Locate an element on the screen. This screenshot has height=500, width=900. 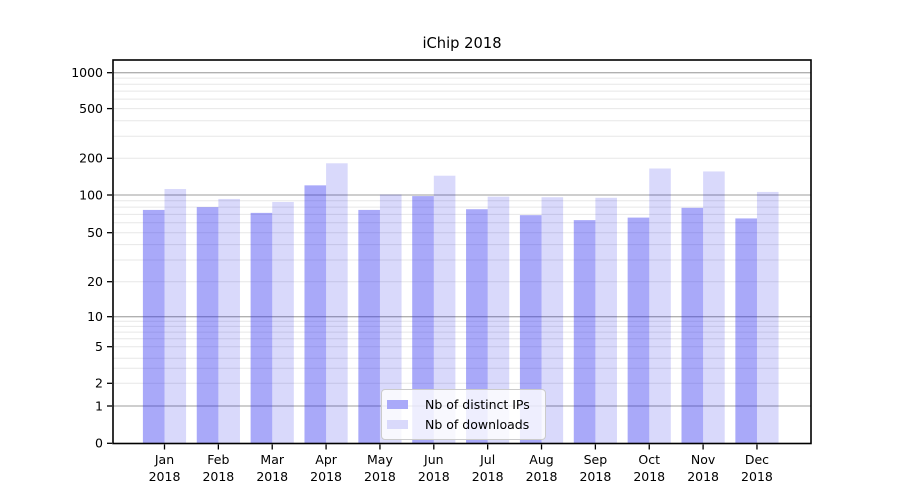
x-tick-label-may: May is located at coordinates (380, 459).